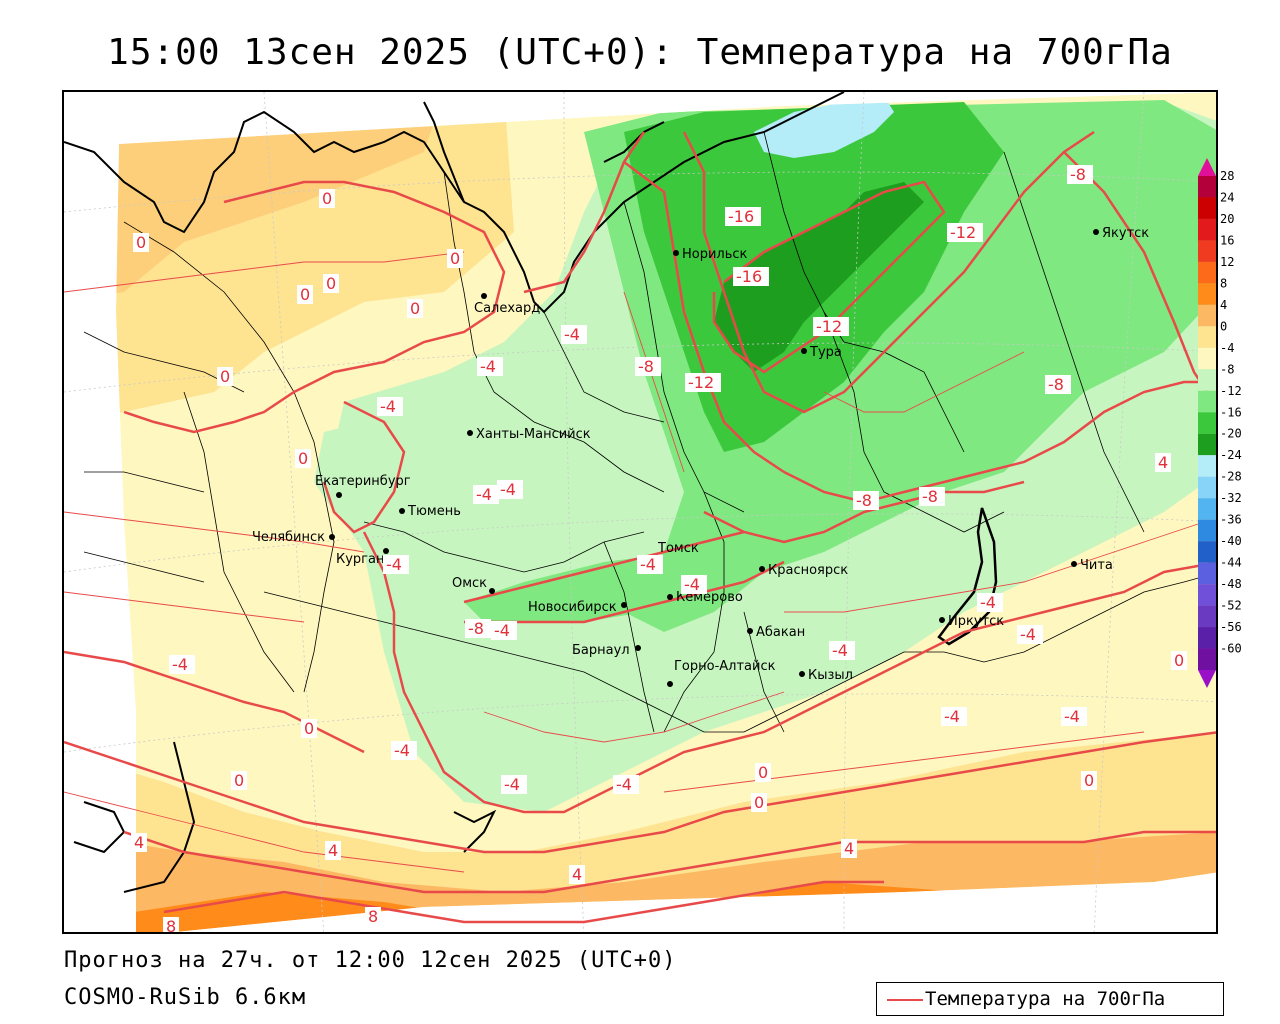 This screenshot has height=1024, width=1280. I want to click on city-4: Ханты-Мансийск, so click(529, 434).